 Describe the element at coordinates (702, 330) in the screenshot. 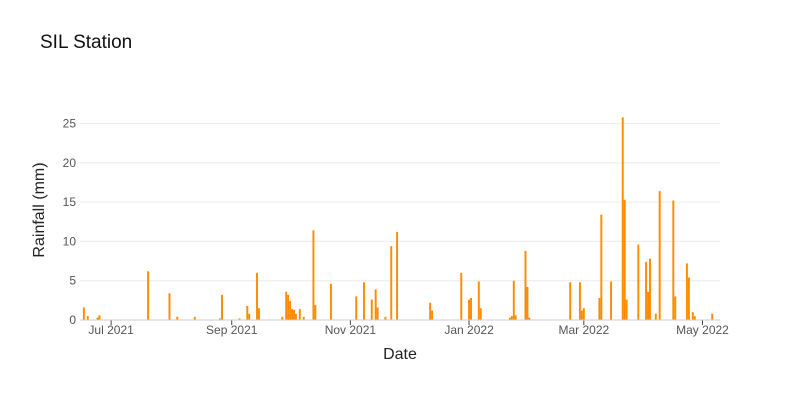

I see `x-tick-label: May 2022` at that location.